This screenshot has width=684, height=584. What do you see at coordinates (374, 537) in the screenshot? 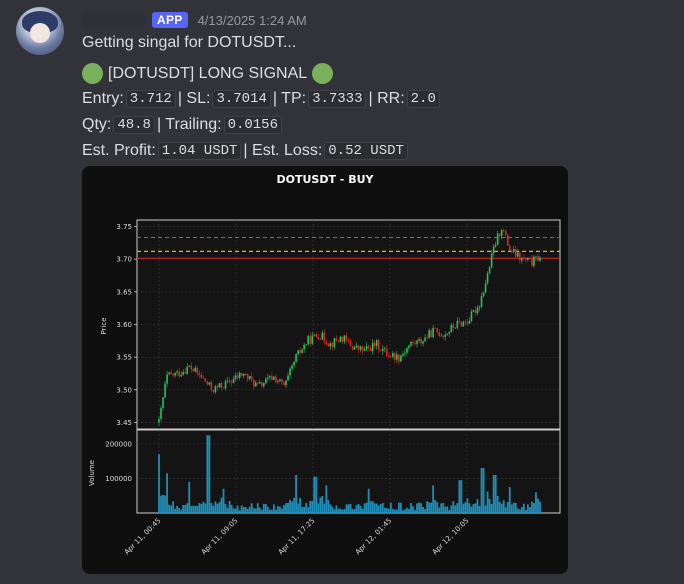
I see `time-tick-label: Apr 12, 01:45` at bounding box center [374, 537].